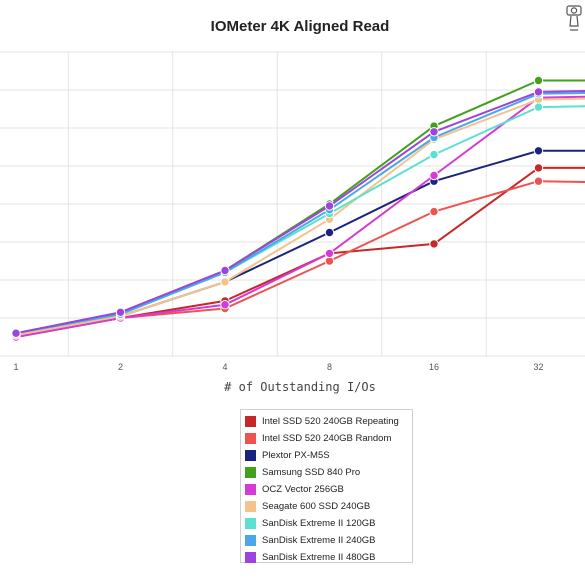 Image resolution: width=585 pixels, height=585 pixels. What do you see at coordinates (316, 506) in the screenshot?
I see `legend-label: Seagate 600 SSD 240GB` at bounding box center [316, 506].